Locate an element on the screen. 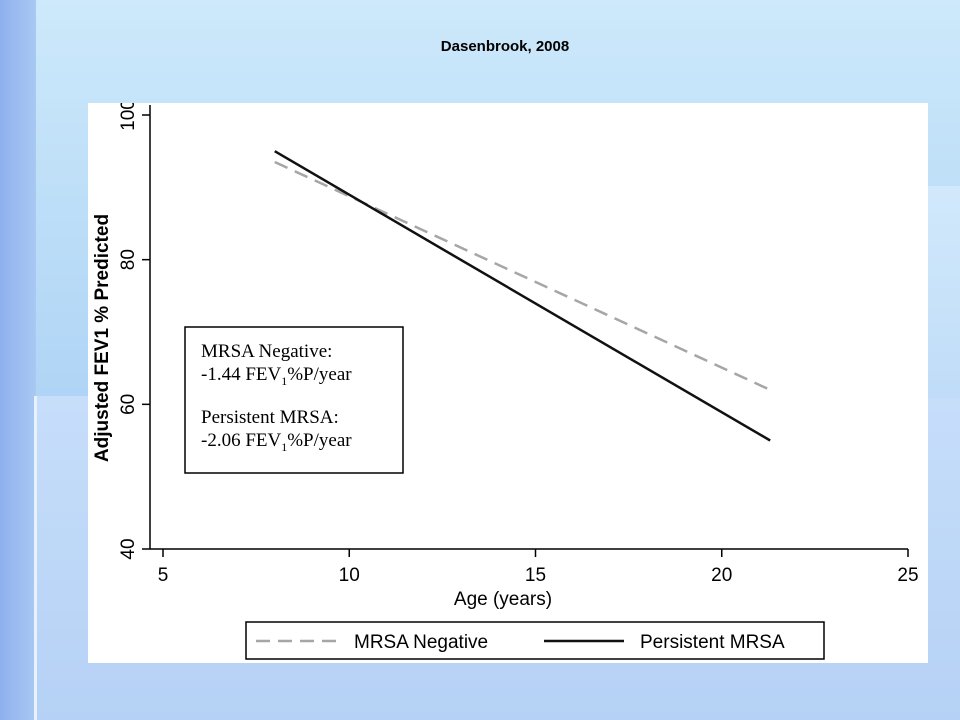 This screenshot has height=720, width=960. slide-title: Dasenbrook, 2008 is located at coordinates (505, 46).